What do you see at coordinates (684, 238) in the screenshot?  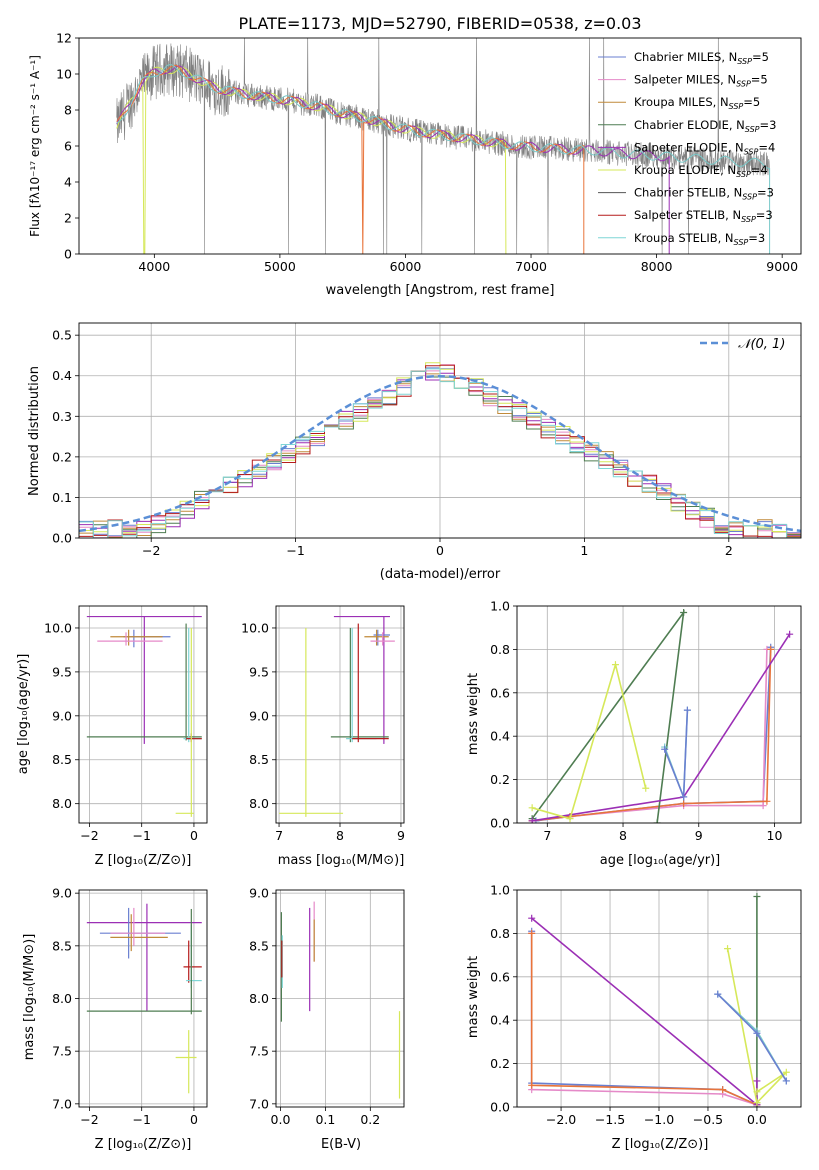 I see `legend-label-main: Kroupa STELIB, N` at bounding box center [684, 238].